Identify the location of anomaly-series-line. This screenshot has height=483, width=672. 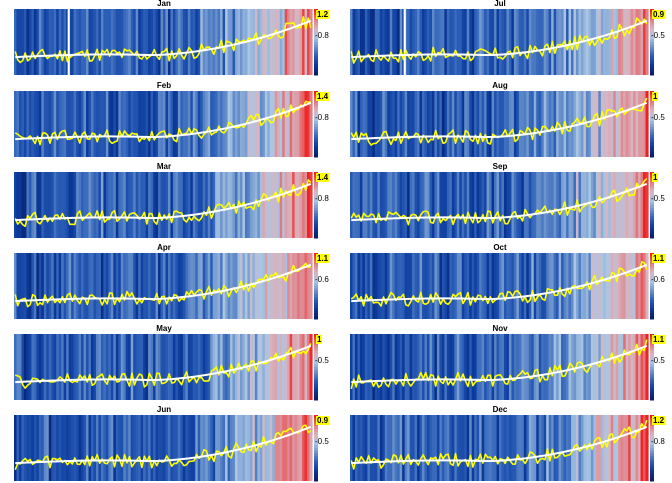
(162, 123).